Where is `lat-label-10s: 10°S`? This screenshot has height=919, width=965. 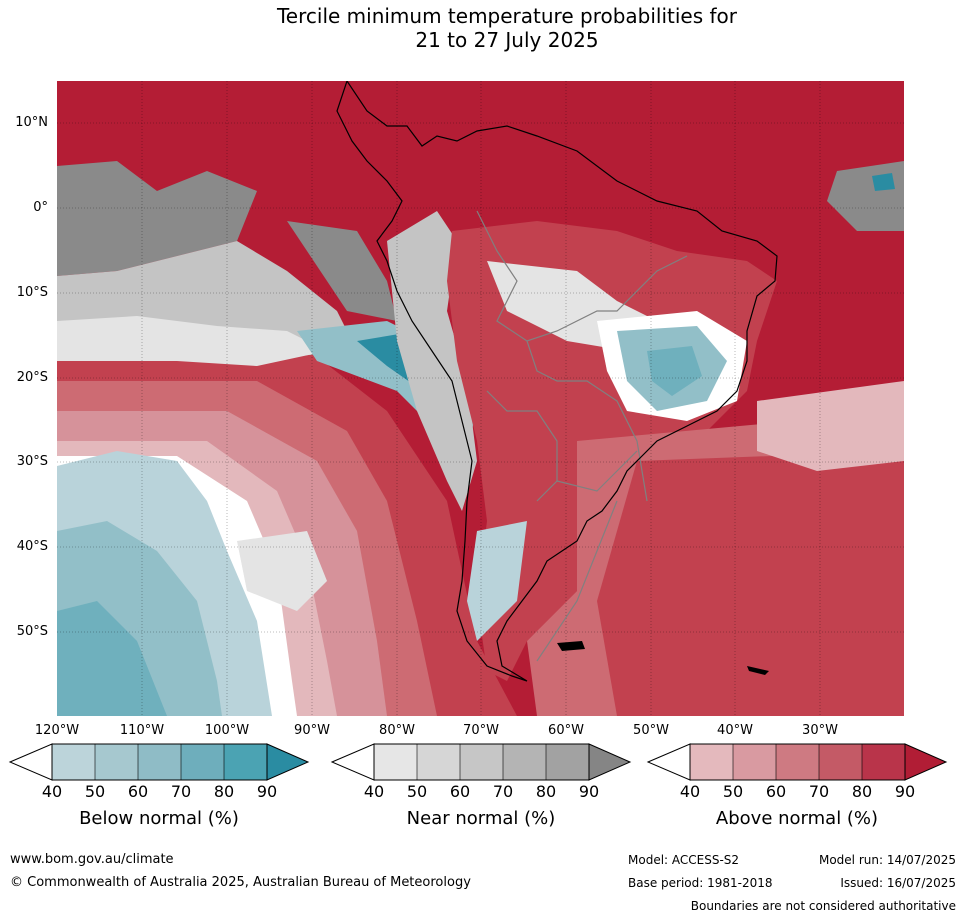
lat-label-10s: 10°S is located at coordinates (32, 292).